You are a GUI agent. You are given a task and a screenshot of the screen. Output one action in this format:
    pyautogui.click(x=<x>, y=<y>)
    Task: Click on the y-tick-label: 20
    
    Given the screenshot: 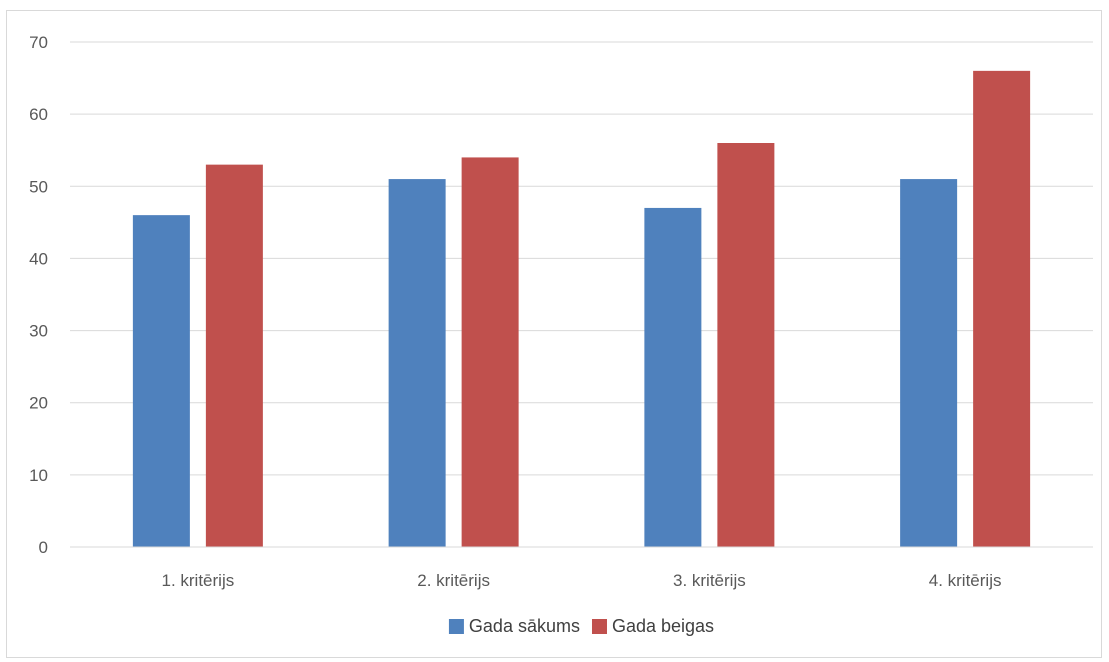 What is the action you would take?
    pyautogui.click(x=38, y=403)
    